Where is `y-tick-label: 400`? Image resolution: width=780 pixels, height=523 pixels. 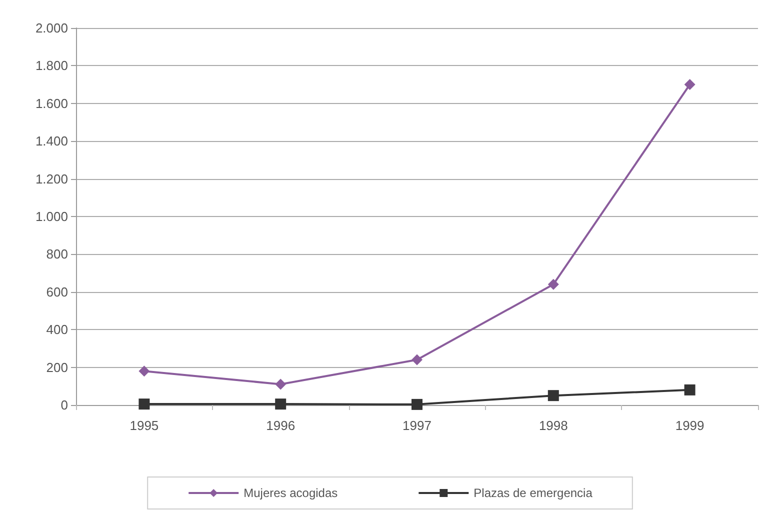 y-tick-label: 400 is located at coordinates (57, 330).